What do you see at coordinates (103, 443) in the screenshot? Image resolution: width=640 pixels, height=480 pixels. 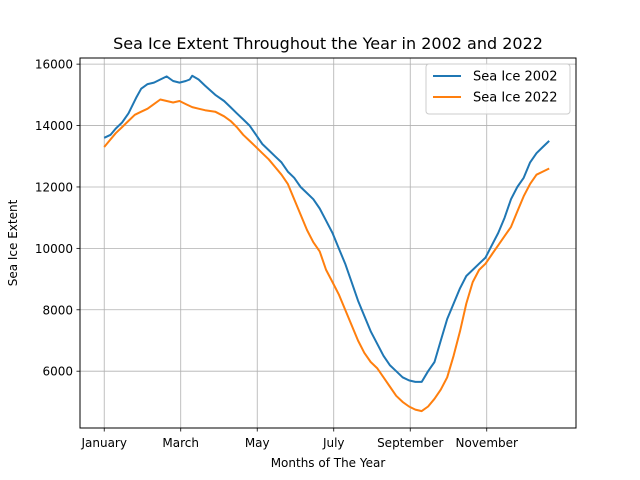 I see `x-tick-label: January` at bounding box center [103, 443].